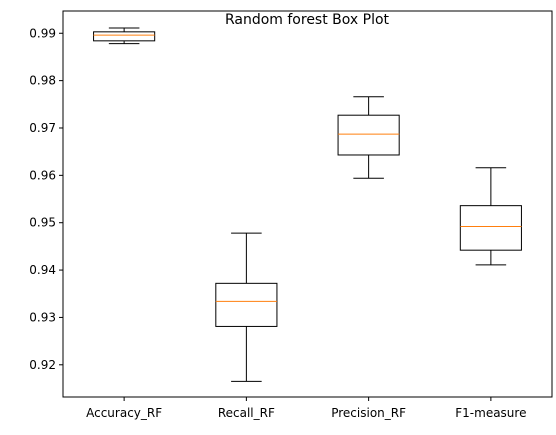  I want to click on box-accuracy-rf, so click(124, 36).